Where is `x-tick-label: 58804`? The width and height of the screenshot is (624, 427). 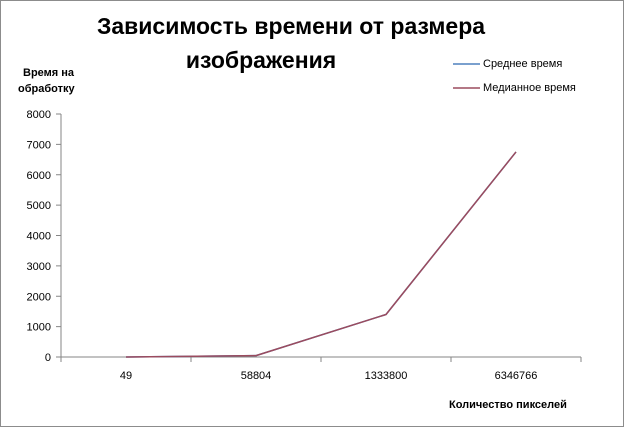 x-tick-label: 58804 is located at coordinates (256, 376).